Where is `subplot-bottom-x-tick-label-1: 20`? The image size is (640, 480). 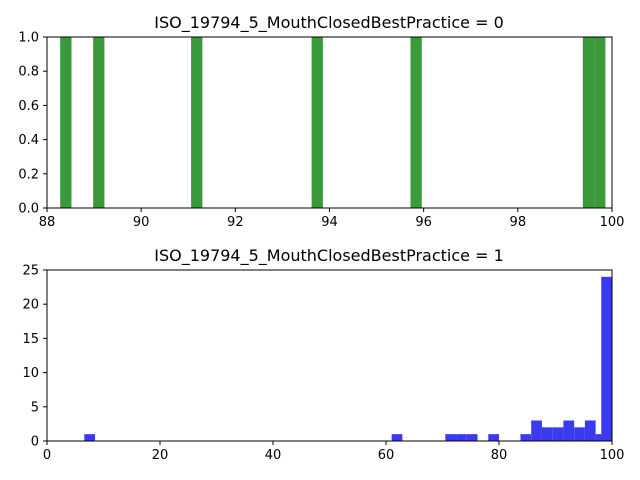 subplot-bottom-x-tick-label-1: 20 is located at coordinates (160, 455).